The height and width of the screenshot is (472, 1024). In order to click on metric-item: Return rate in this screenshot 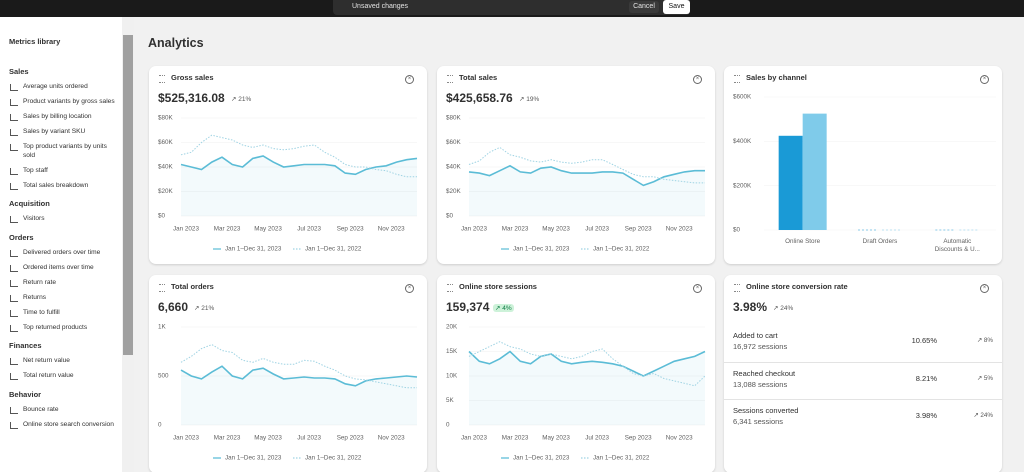, I will do `click(62, 283)`.